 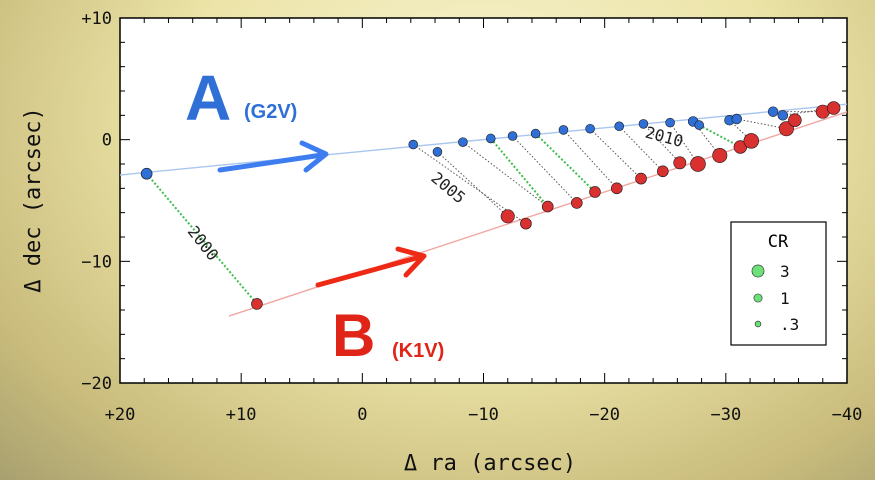 I want to click on arrow-b-shaft, so click(x=369, y=271).